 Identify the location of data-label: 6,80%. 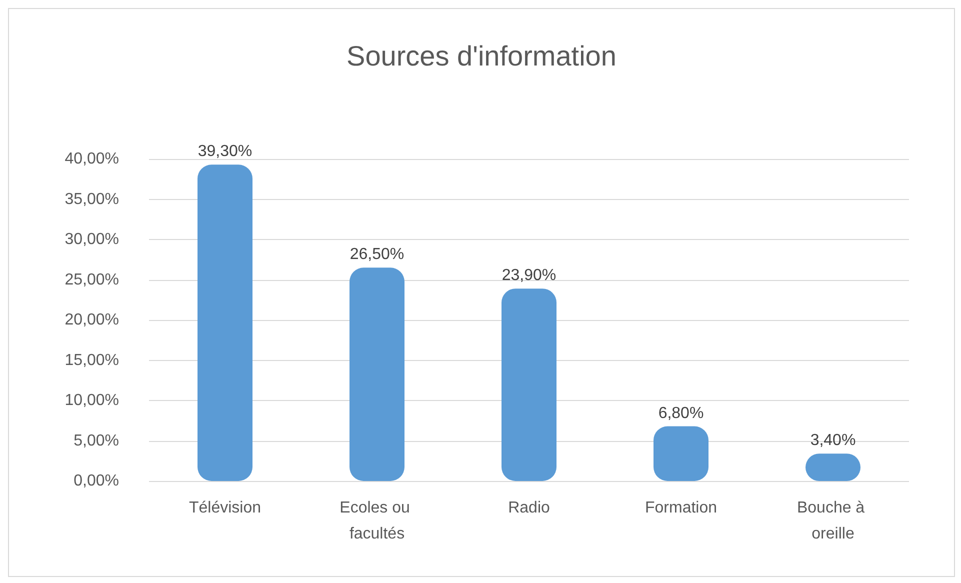
(681, 413).